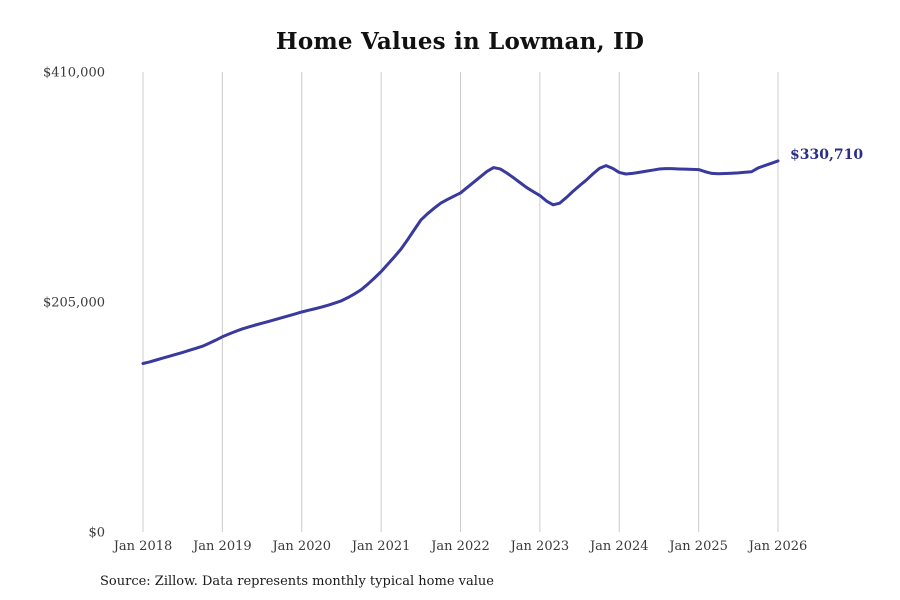 This screenshot has width=900, height=600. I want to click on x-axis-tick-label: Jan 2019, so click(221, 546).